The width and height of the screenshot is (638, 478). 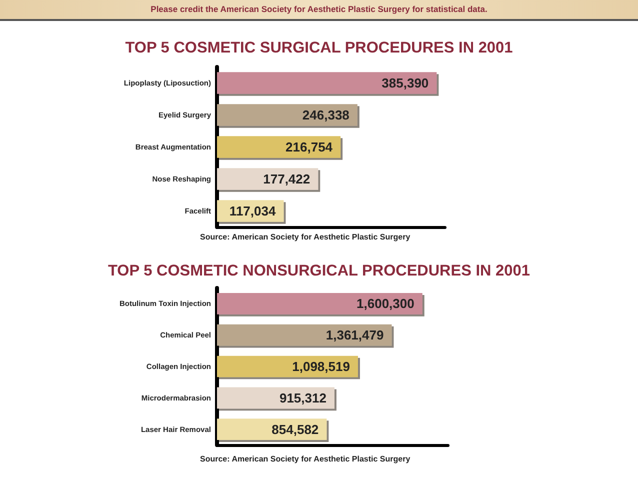 What do you see at coordinates (319, 48) in the screenshot?
I see `chart-title: TOP 5 COSMETIC SURGICAL PROCEDURES IN 2001` at bounding box center [319, 48].